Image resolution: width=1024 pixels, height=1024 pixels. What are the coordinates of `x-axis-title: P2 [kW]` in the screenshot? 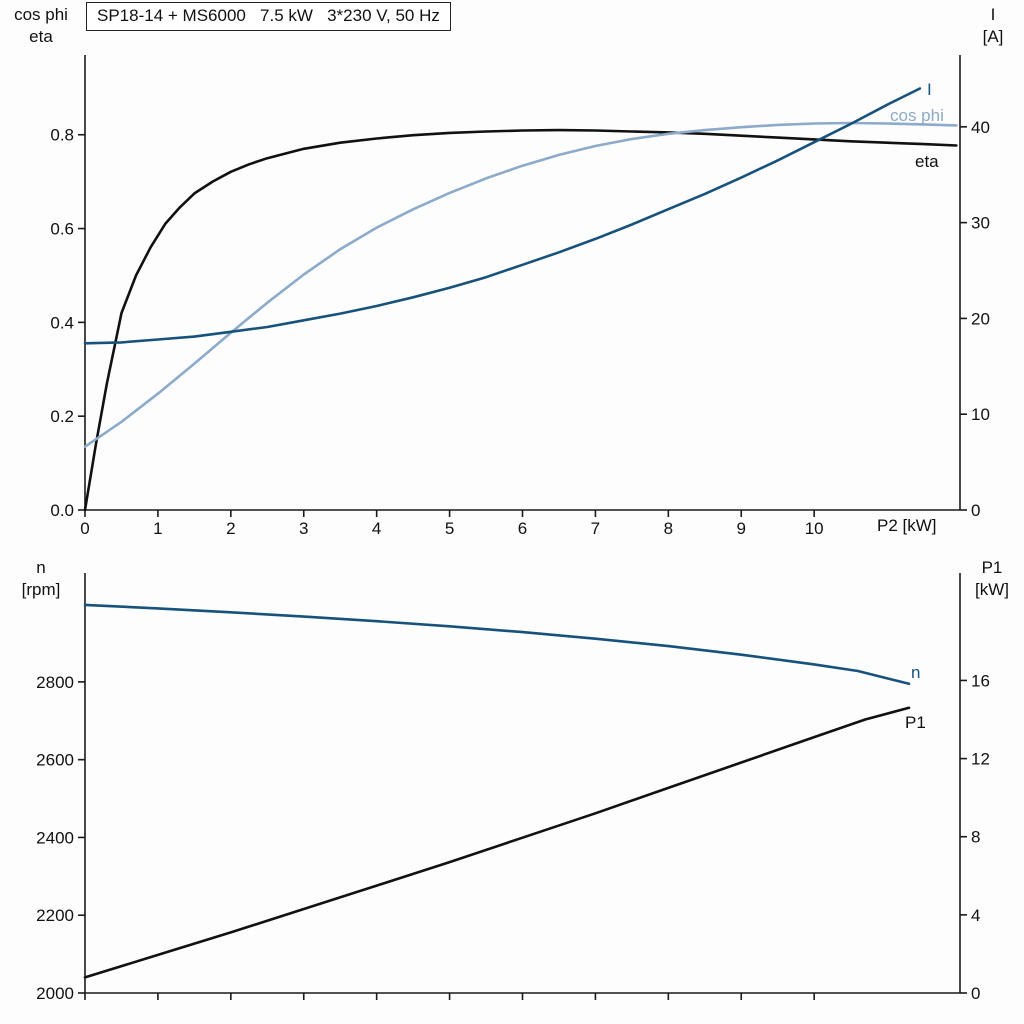 It's located at (907, 525).